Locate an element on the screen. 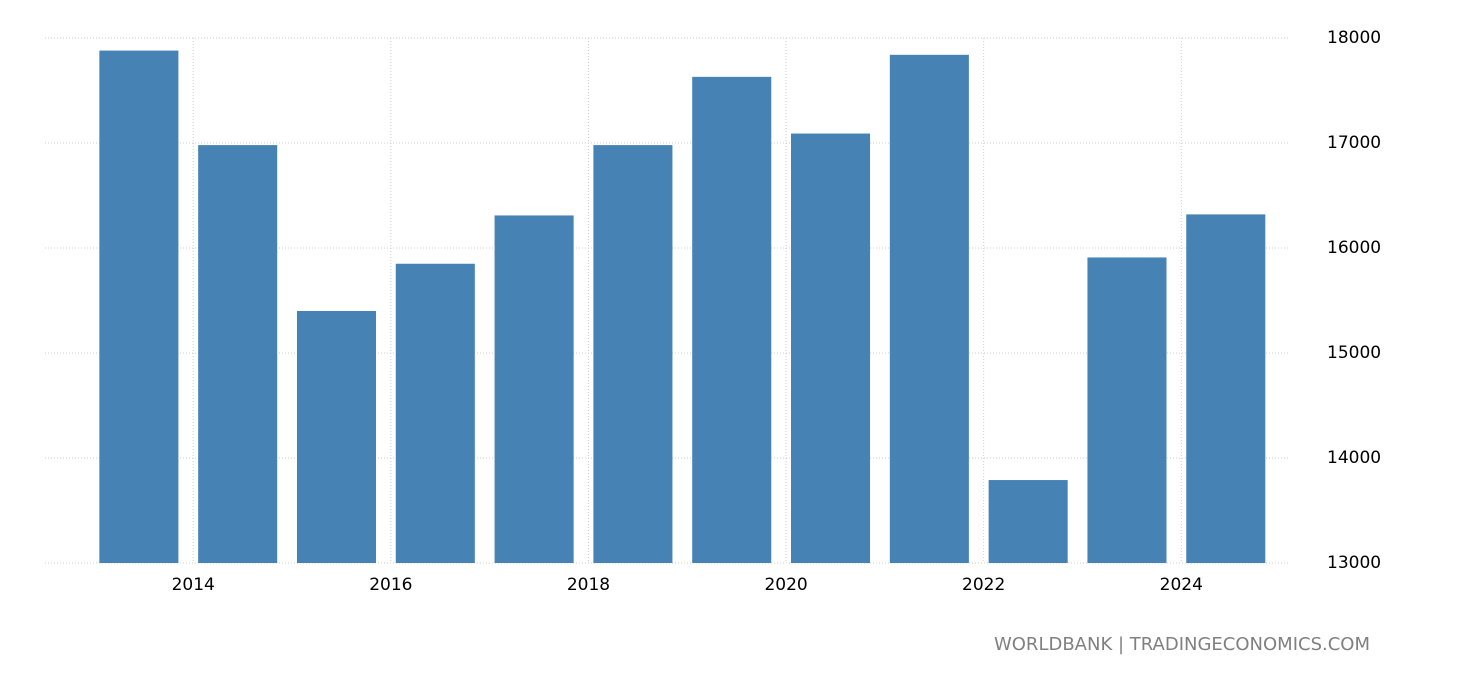 The height and width of the screenshot is (680, 1460). y-tick-label: 17000 is located at coordinates (1354, 143).